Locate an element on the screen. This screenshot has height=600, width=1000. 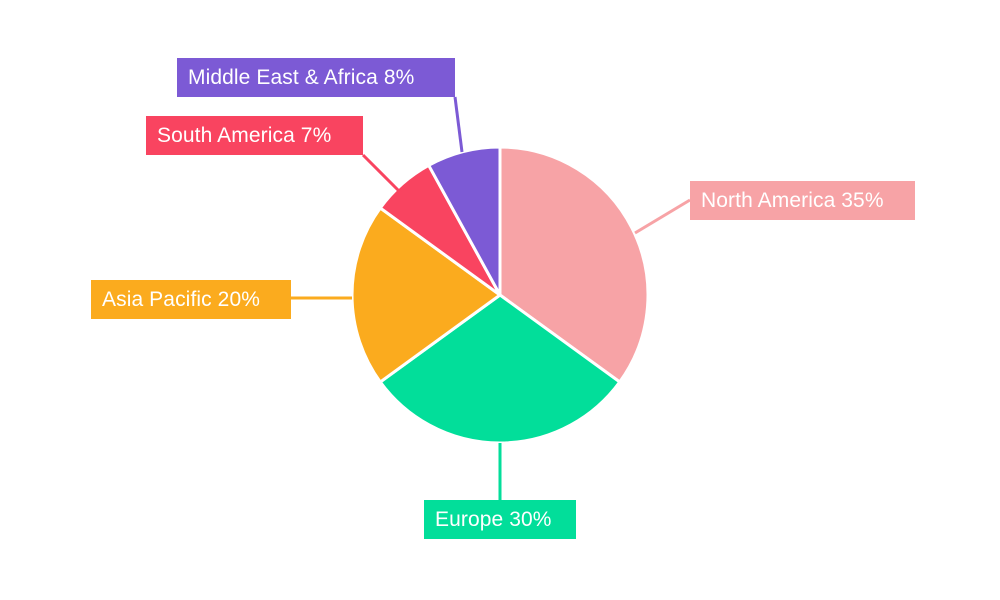
leader-line-north-america is located at coordinates (662, 216).